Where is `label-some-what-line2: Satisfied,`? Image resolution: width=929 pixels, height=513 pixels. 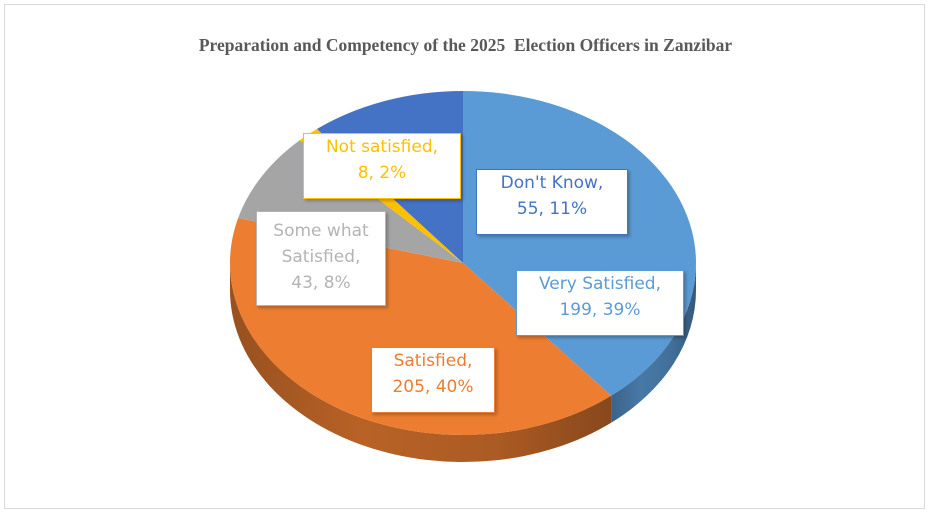
label-some-what-line2: Satisfied, is located at coordinates (321, 257).